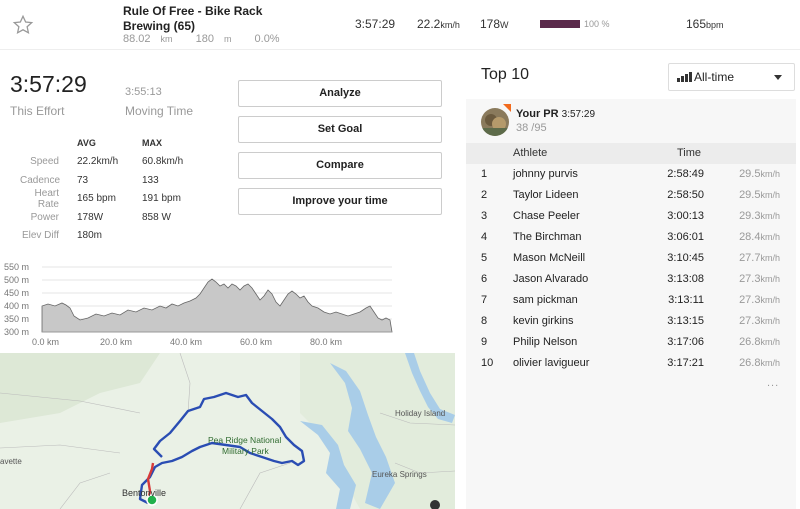 This screenshot has height=509, width=800. What do you see at coordinates (340, 93) in the screenshot?
I see `analyze-button: Analyze` at bounding box center [340, 93].